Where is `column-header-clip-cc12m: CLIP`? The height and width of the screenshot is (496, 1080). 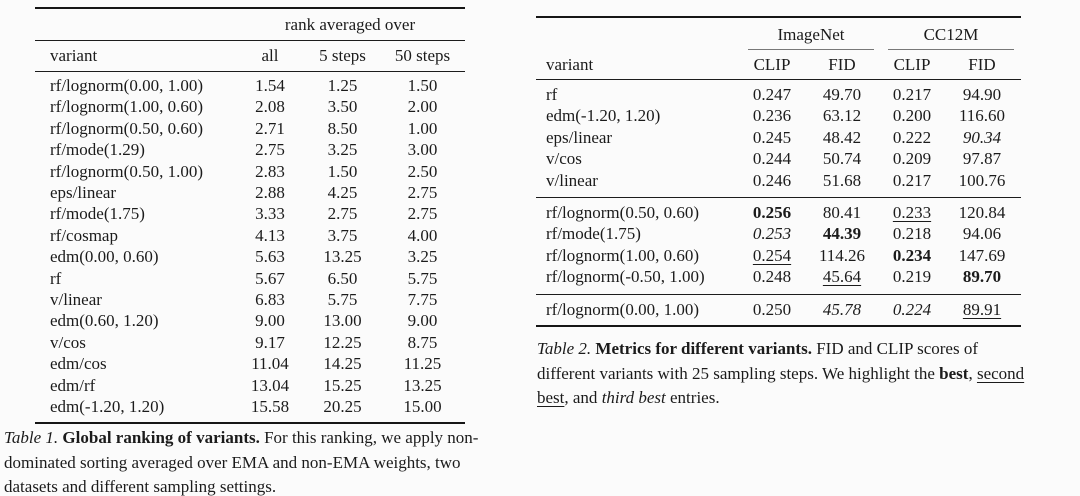 column-header-clip-cc12m: CLIP is located at coordinates (912, 64).